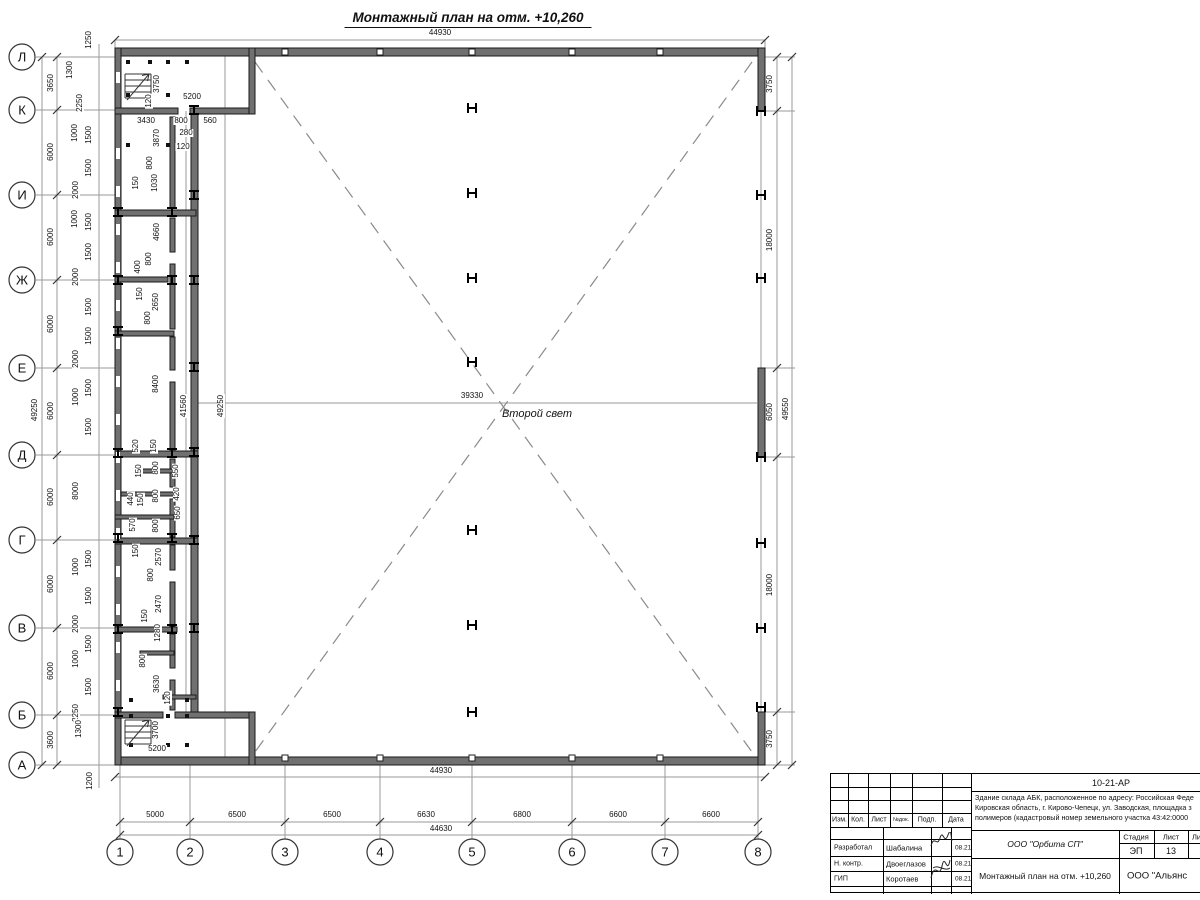  Describe the element at coordinates (192, 96) in the screenshot. I see `dimension-label: 5200` at that location.